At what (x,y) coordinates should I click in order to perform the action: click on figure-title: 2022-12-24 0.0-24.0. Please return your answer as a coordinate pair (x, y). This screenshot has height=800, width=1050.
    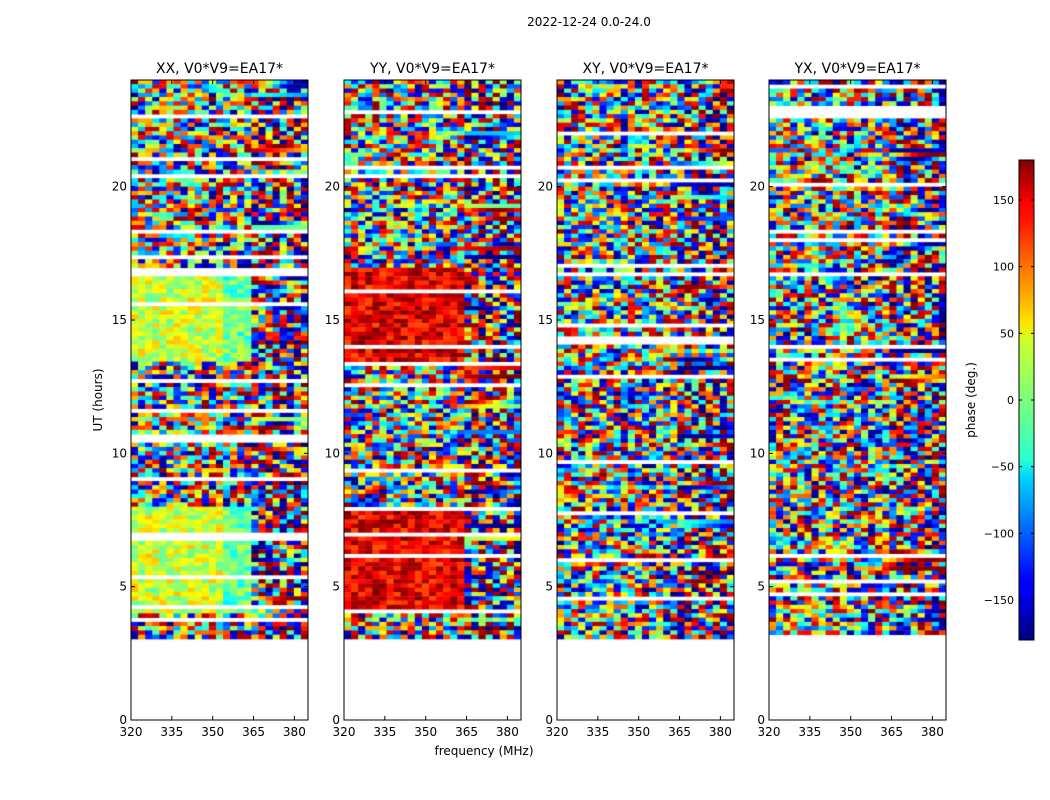
    Looking at the image, I should click on (589, 22).